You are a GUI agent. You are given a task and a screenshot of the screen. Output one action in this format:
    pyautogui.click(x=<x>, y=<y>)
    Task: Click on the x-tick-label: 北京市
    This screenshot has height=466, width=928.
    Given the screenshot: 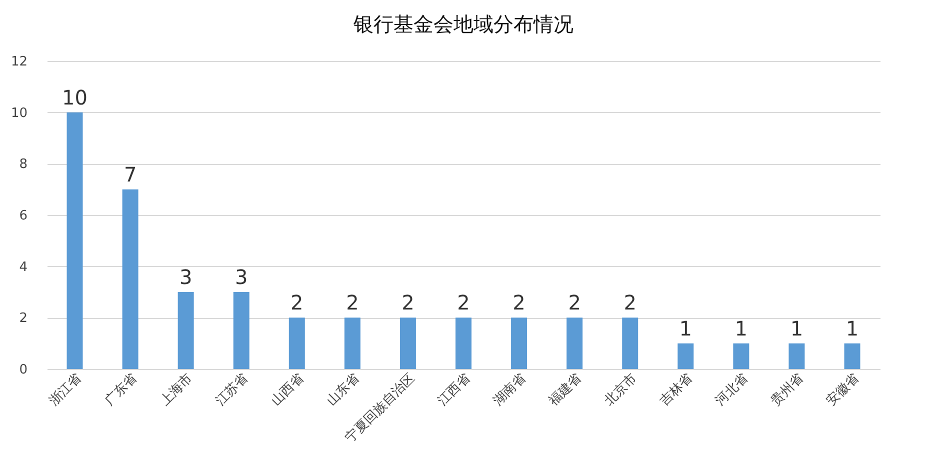 What is the action you would take?
    pyautogui.click(x=621, y=389)
    